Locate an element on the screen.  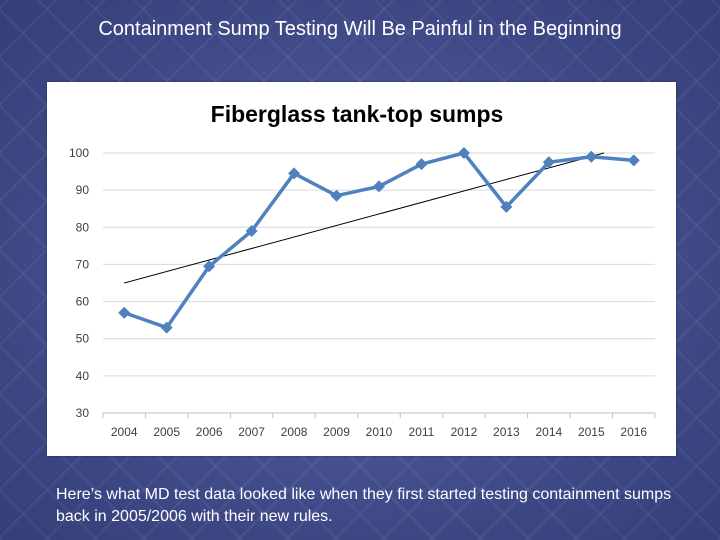
y-tick-label: 60 is located at coordinates (83, 302).